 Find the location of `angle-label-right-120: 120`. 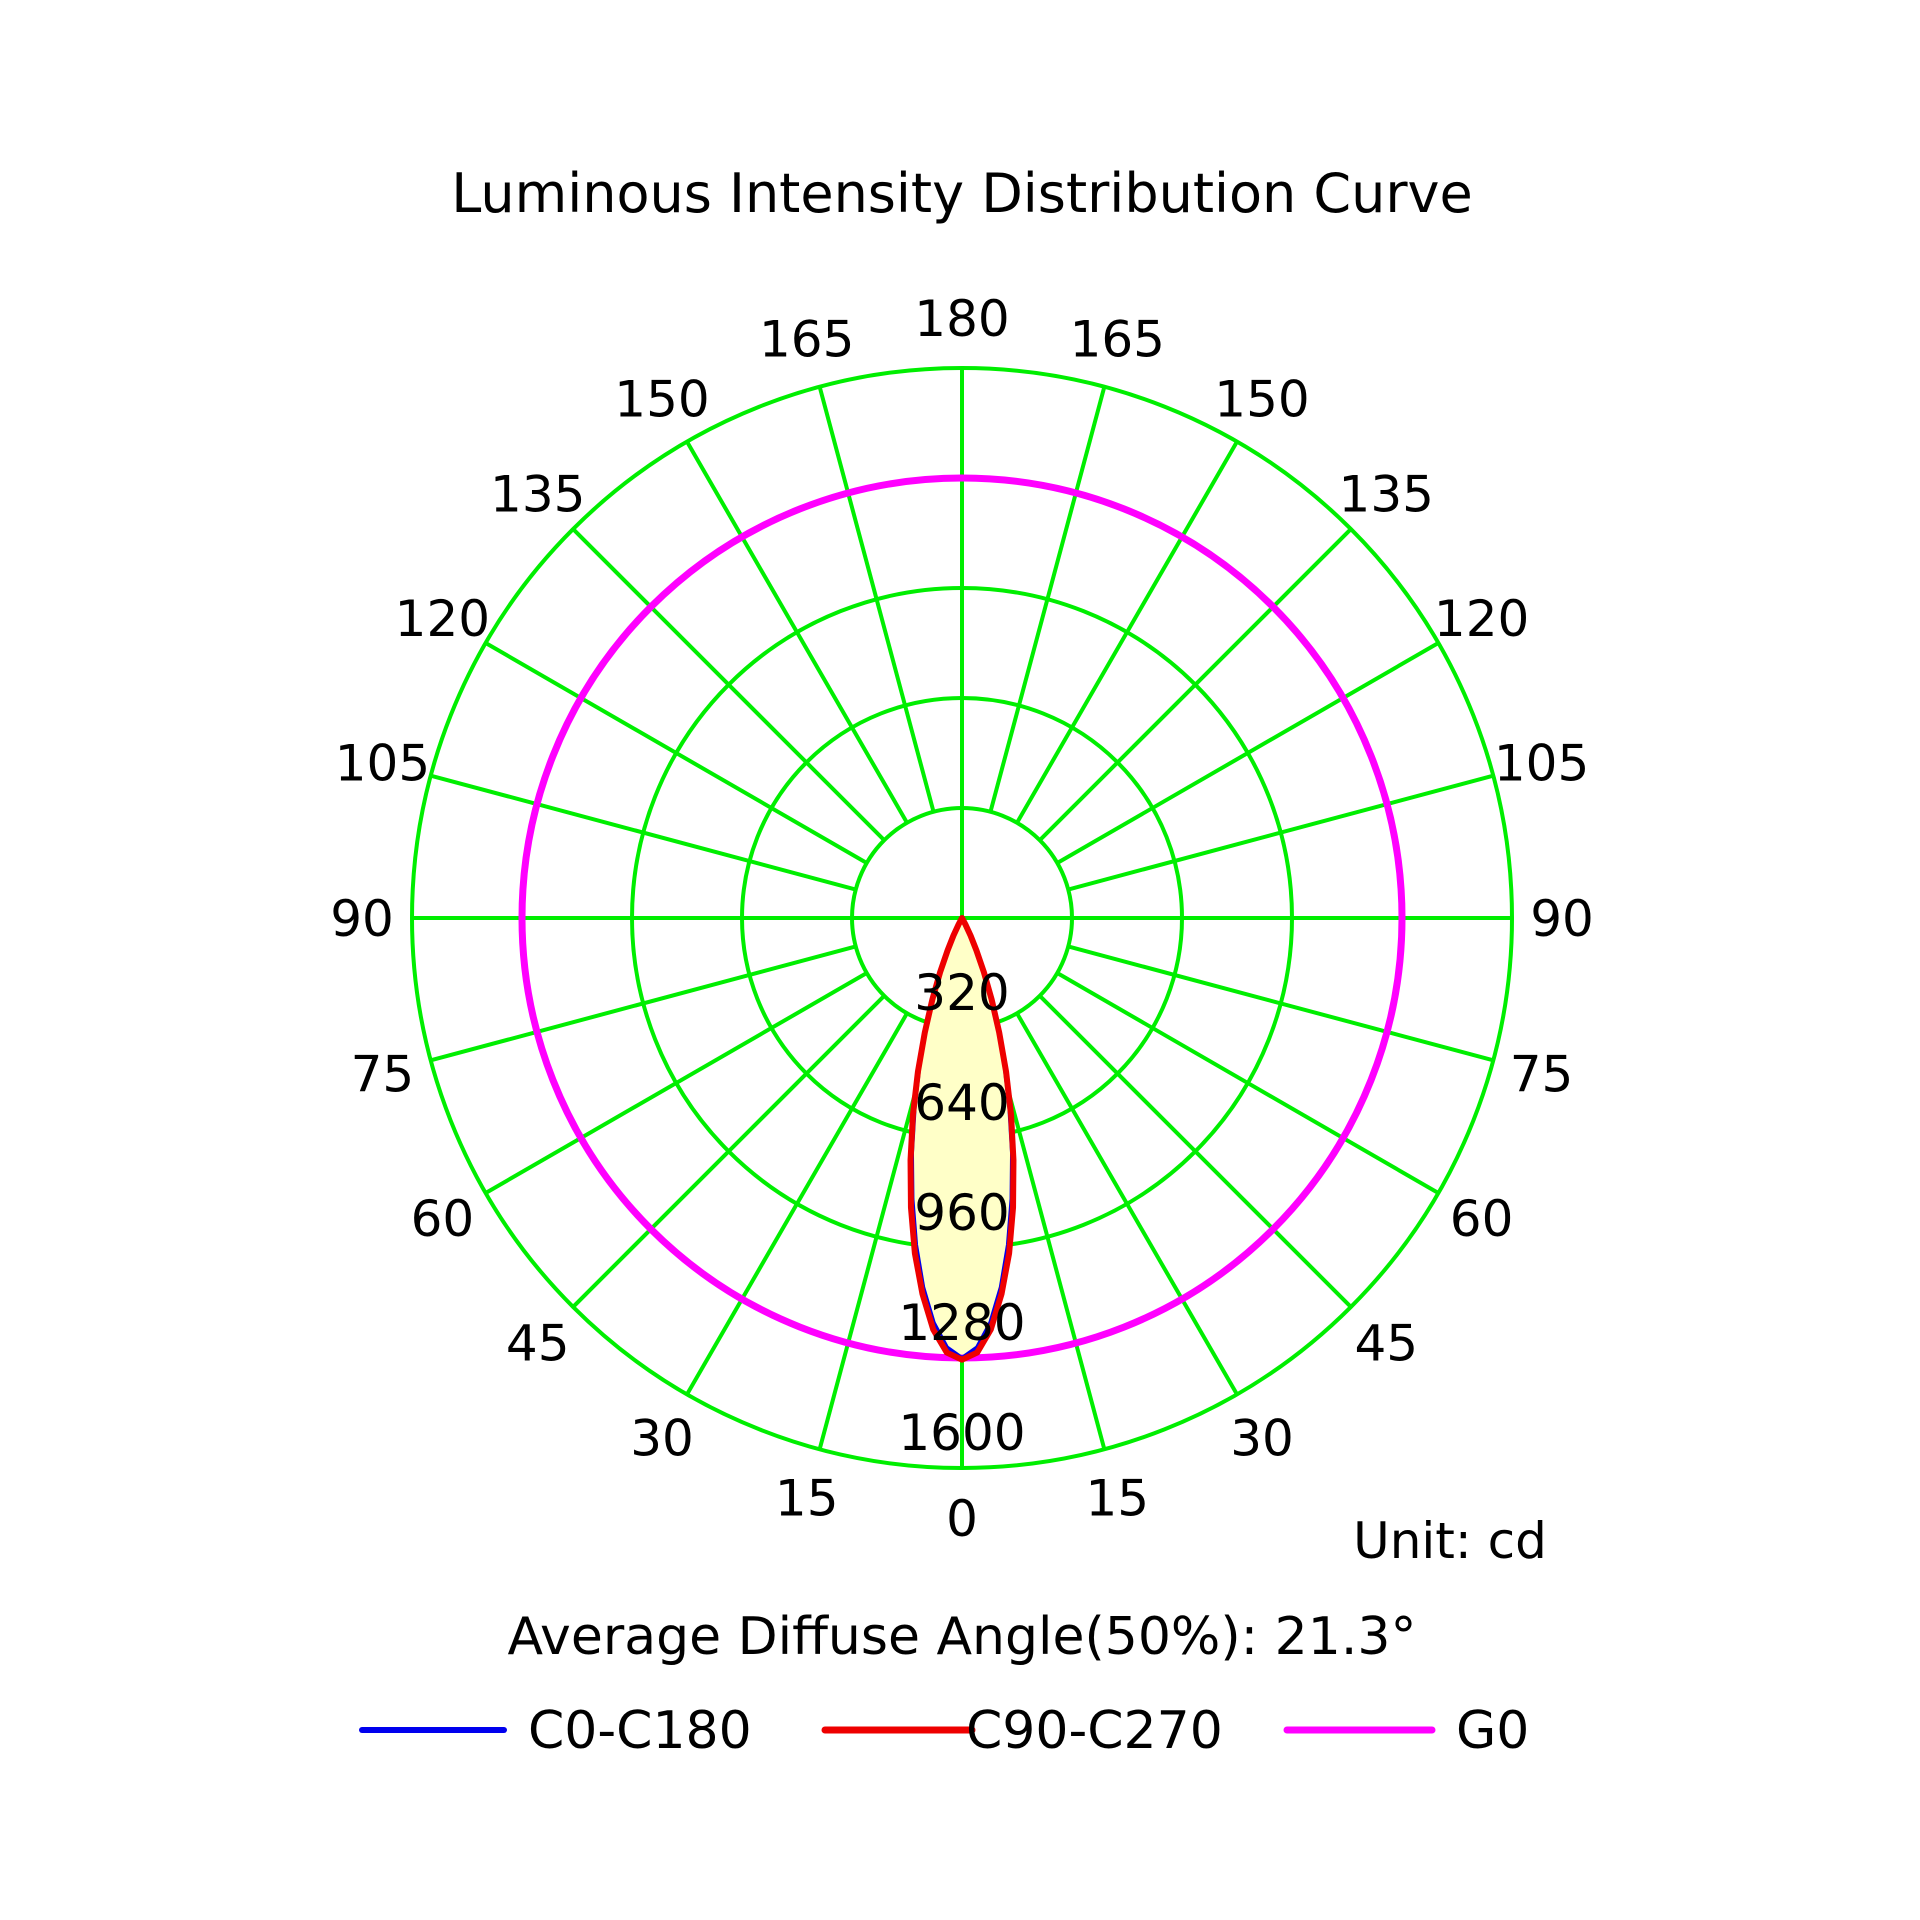

angle-label-right-120: 120 is located at coordinates (1481, 619).